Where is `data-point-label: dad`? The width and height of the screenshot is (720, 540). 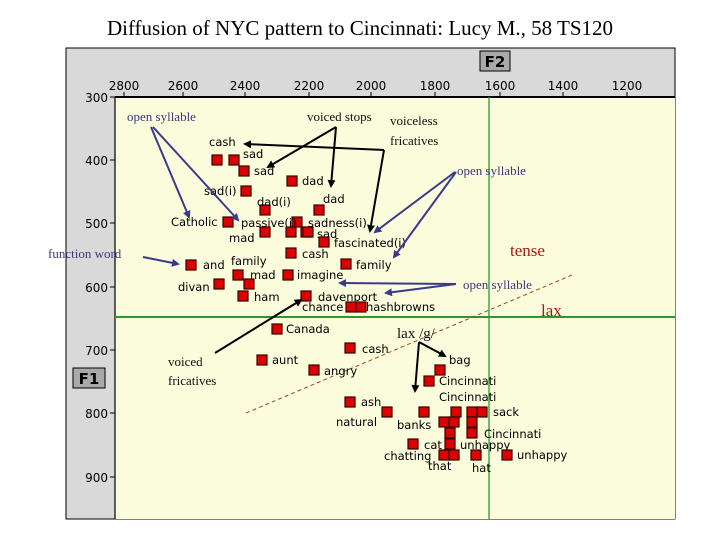
data-point-label: dad is located at coordinates (313, 181).